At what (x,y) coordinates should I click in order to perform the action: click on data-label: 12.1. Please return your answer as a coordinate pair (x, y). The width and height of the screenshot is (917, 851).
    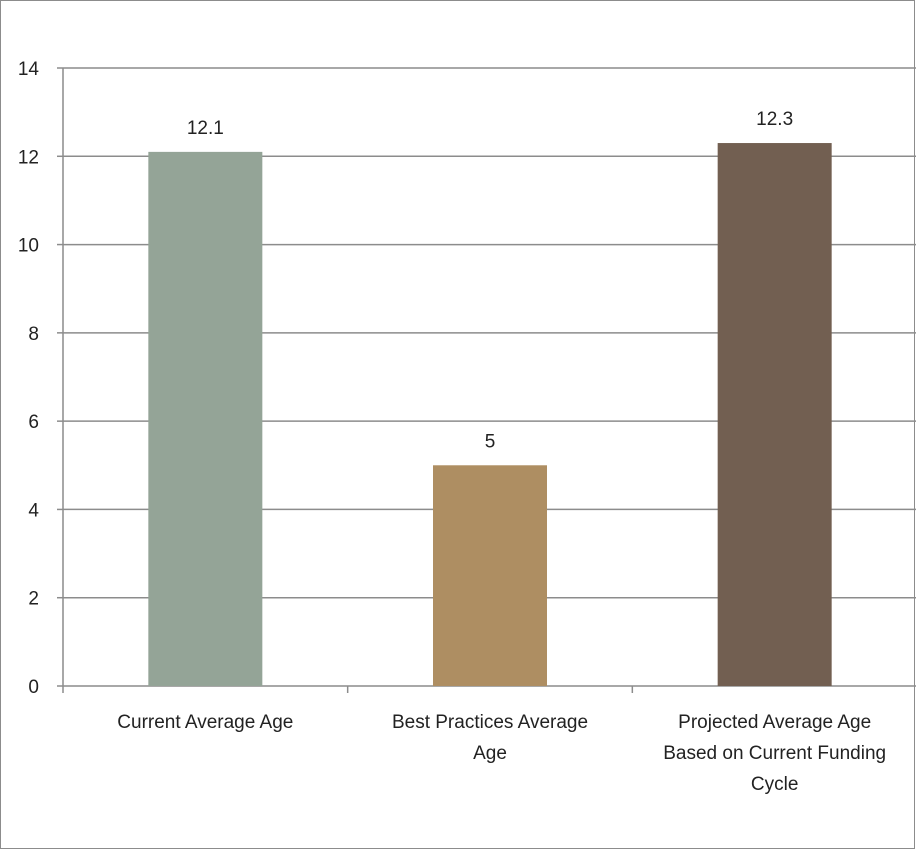
    Looking at the image, I should click on (205, 128).